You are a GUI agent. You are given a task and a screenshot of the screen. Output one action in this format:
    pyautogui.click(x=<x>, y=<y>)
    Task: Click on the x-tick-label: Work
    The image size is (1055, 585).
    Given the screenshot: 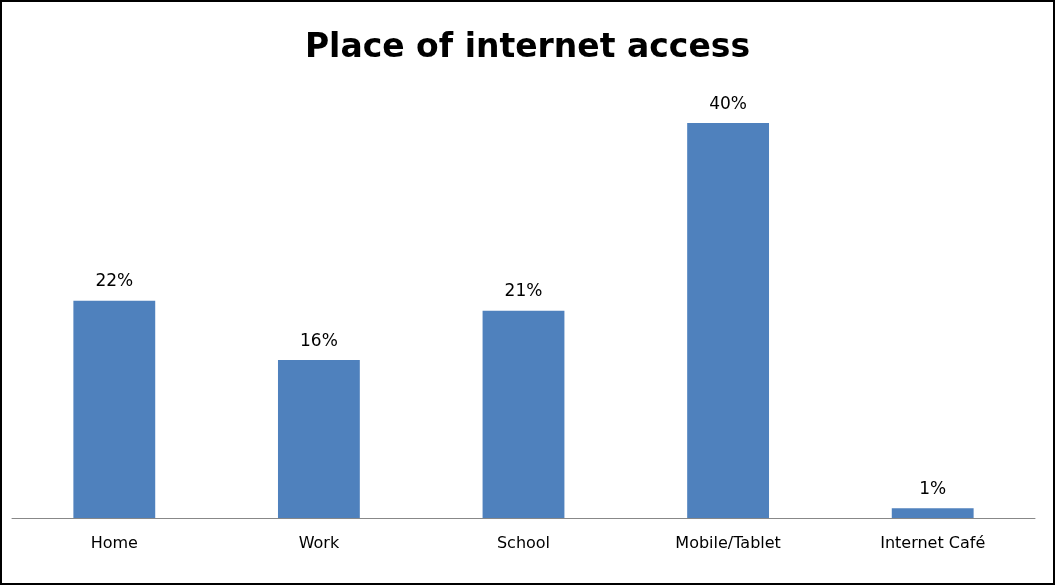 What is the action you would take?
    pyautogui.click(x=319, y=542)
    